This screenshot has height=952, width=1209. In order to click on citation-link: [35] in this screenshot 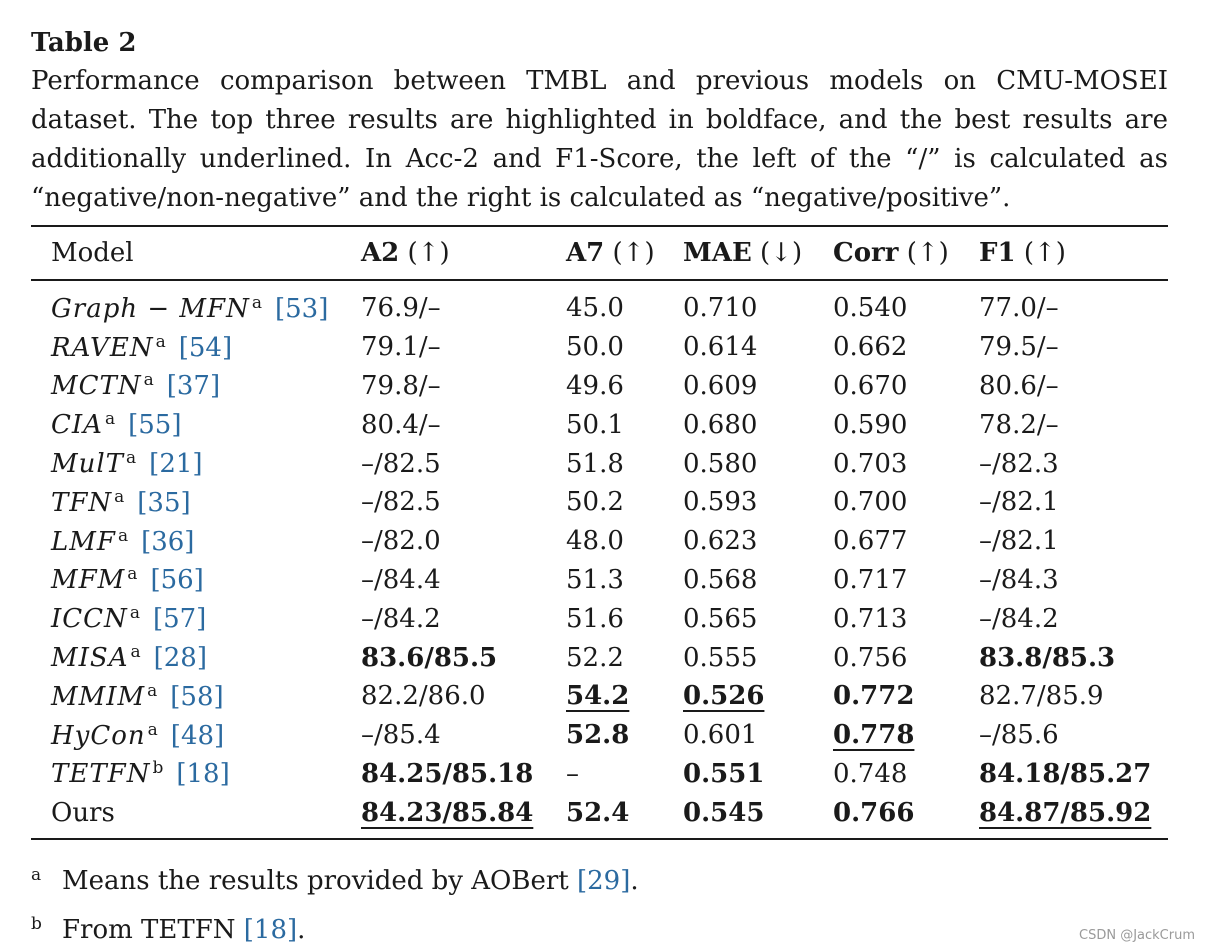, I will do `click(164, 502)`.